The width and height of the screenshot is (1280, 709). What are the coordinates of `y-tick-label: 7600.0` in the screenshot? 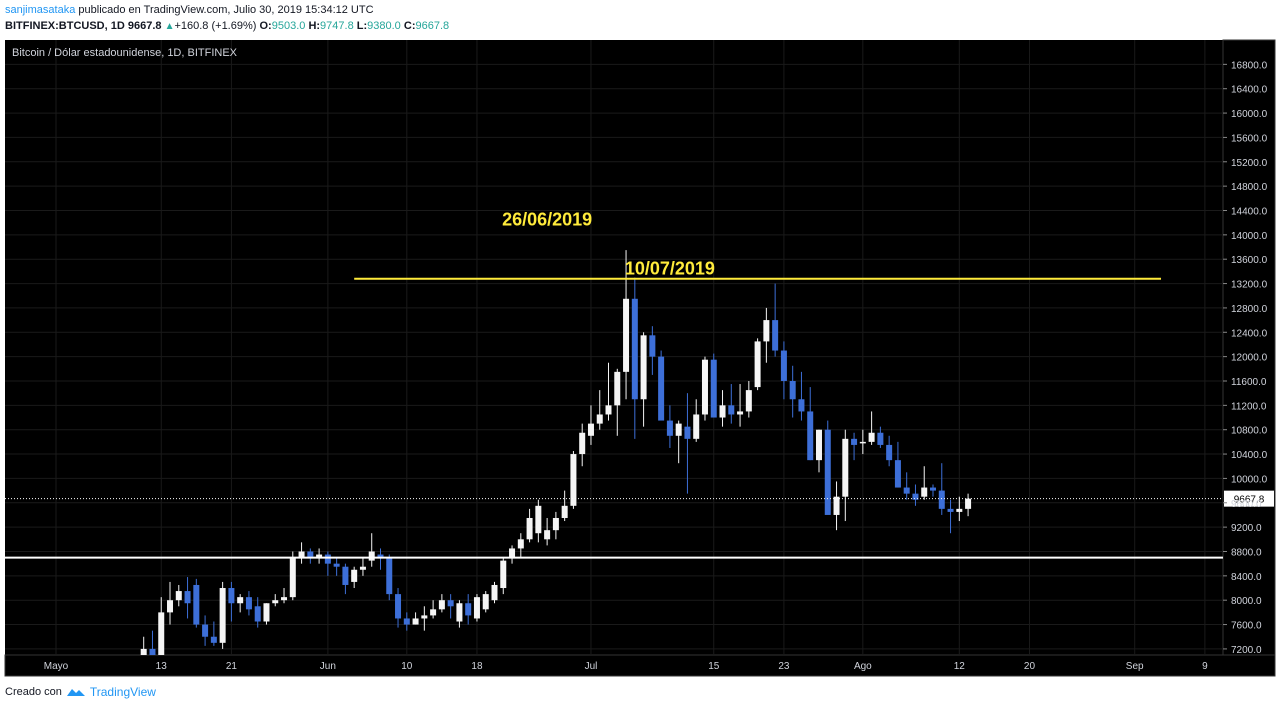 It's located at (1246, 626).